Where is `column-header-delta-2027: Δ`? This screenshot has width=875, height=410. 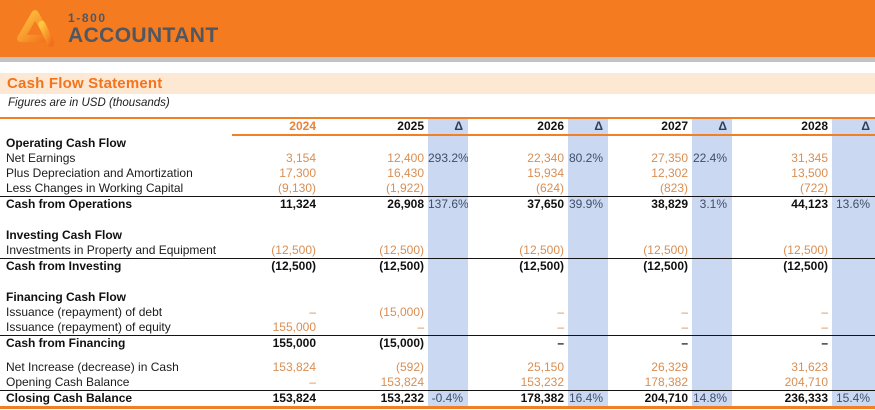 column-header-delta-2027: Δ is located at coordinates (712, 127).